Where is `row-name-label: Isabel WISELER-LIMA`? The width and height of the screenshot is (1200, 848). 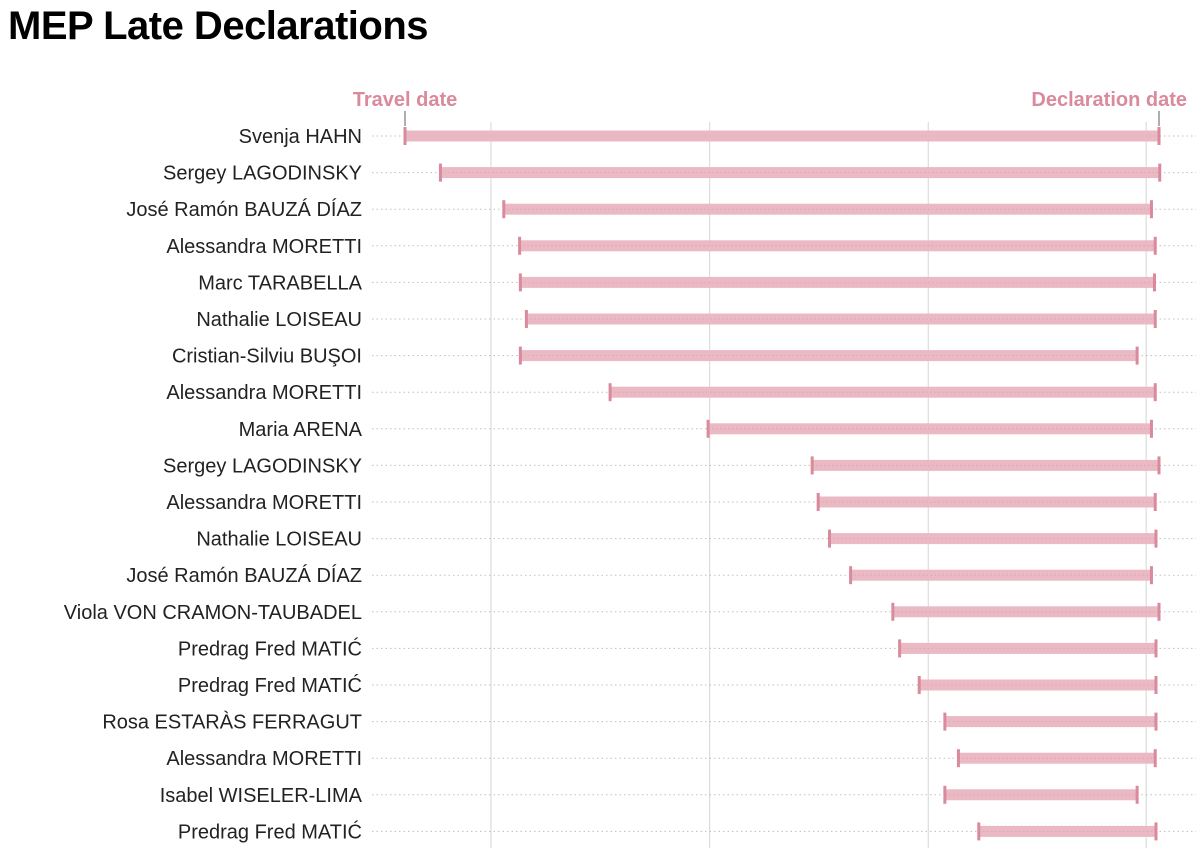 row-name-label: Isabel WISELER-LIMA is located at coordinates (261, 796).